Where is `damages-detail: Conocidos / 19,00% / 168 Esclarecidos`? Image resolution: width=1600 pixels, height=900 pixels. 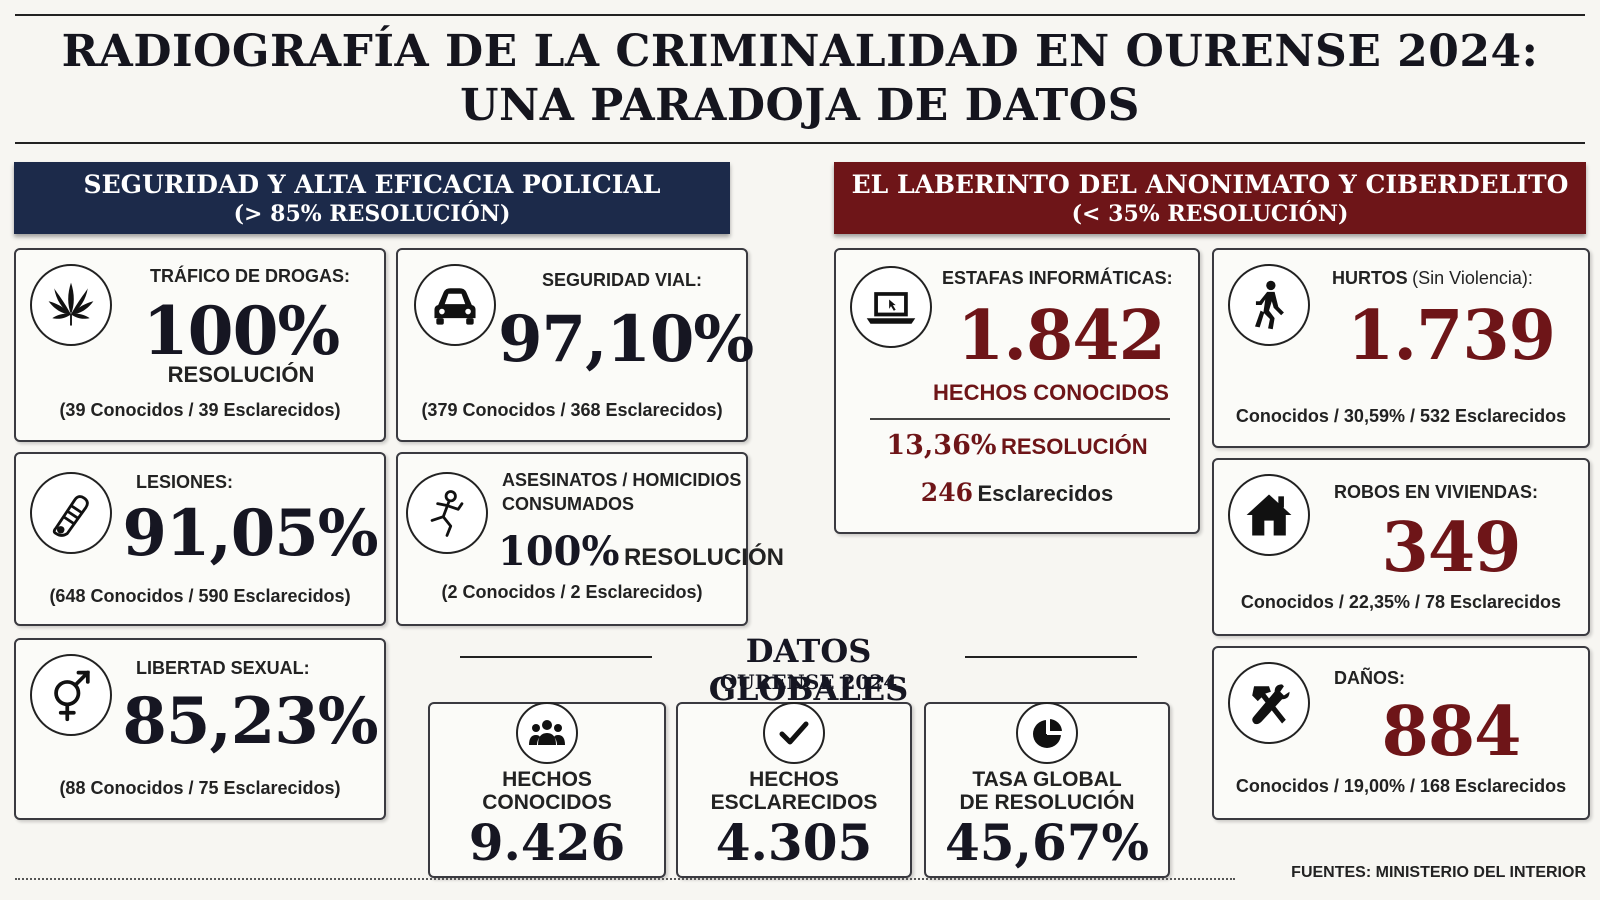
damages-detail: Conocidos / 19,00% / 168 Esclarecidos is located at coordinates (1401, 786).